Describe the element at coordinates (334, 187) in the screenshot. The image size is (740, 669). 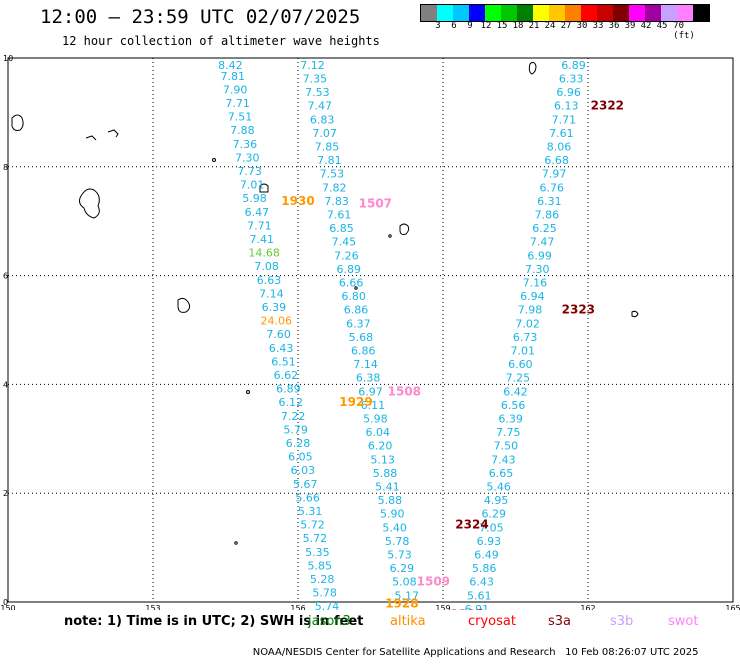
I see `wave-height-value: 7.82` at that location.